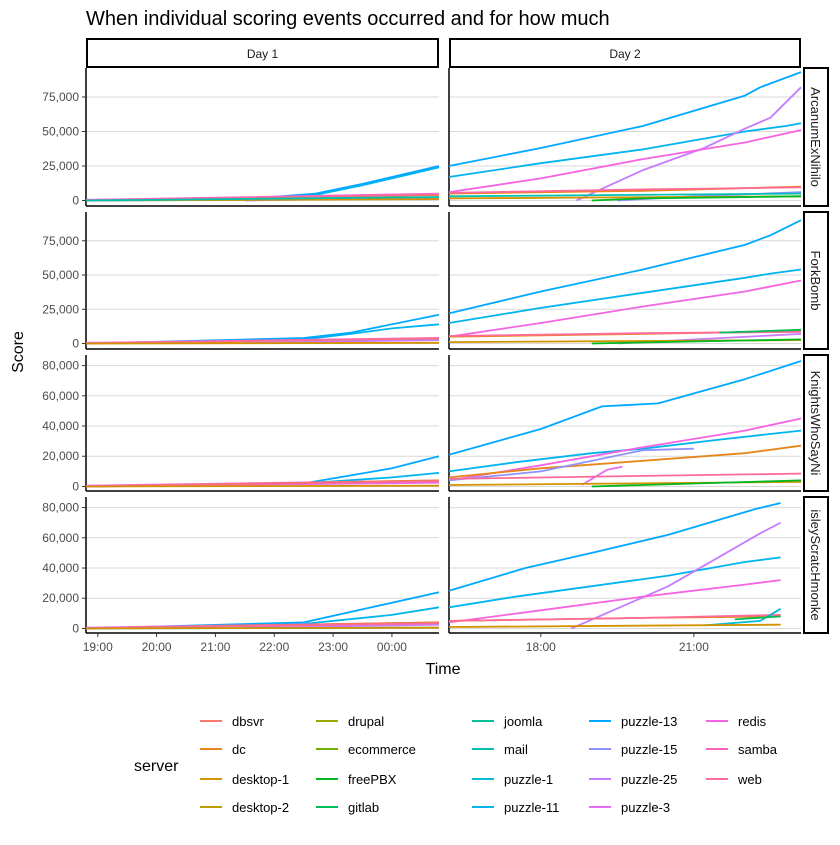 This screenshot has width=840, height=845. I want to click on legend-item: drupal, so click(350, 721).